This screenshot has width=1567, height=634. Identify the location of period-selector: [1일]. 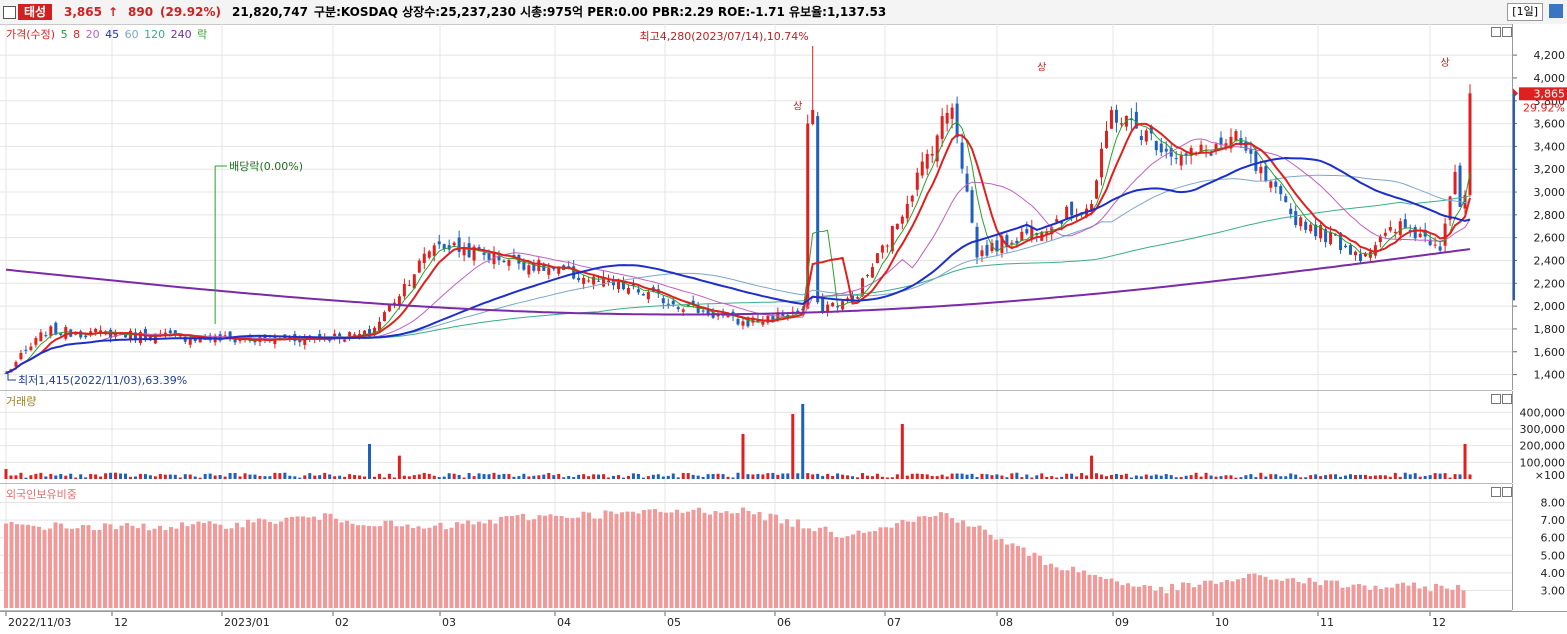
(1525, 12).